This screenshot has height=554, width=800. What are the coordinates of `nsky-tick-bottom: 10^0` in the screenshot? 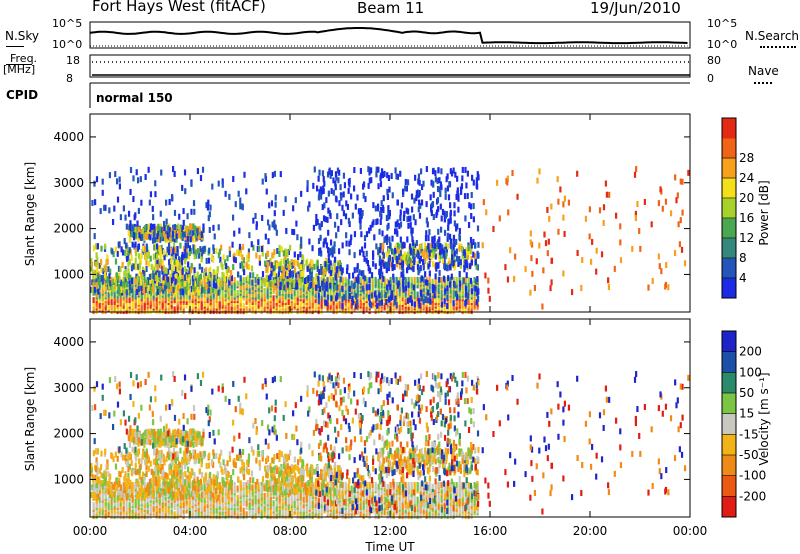 It's located at (67, 44).